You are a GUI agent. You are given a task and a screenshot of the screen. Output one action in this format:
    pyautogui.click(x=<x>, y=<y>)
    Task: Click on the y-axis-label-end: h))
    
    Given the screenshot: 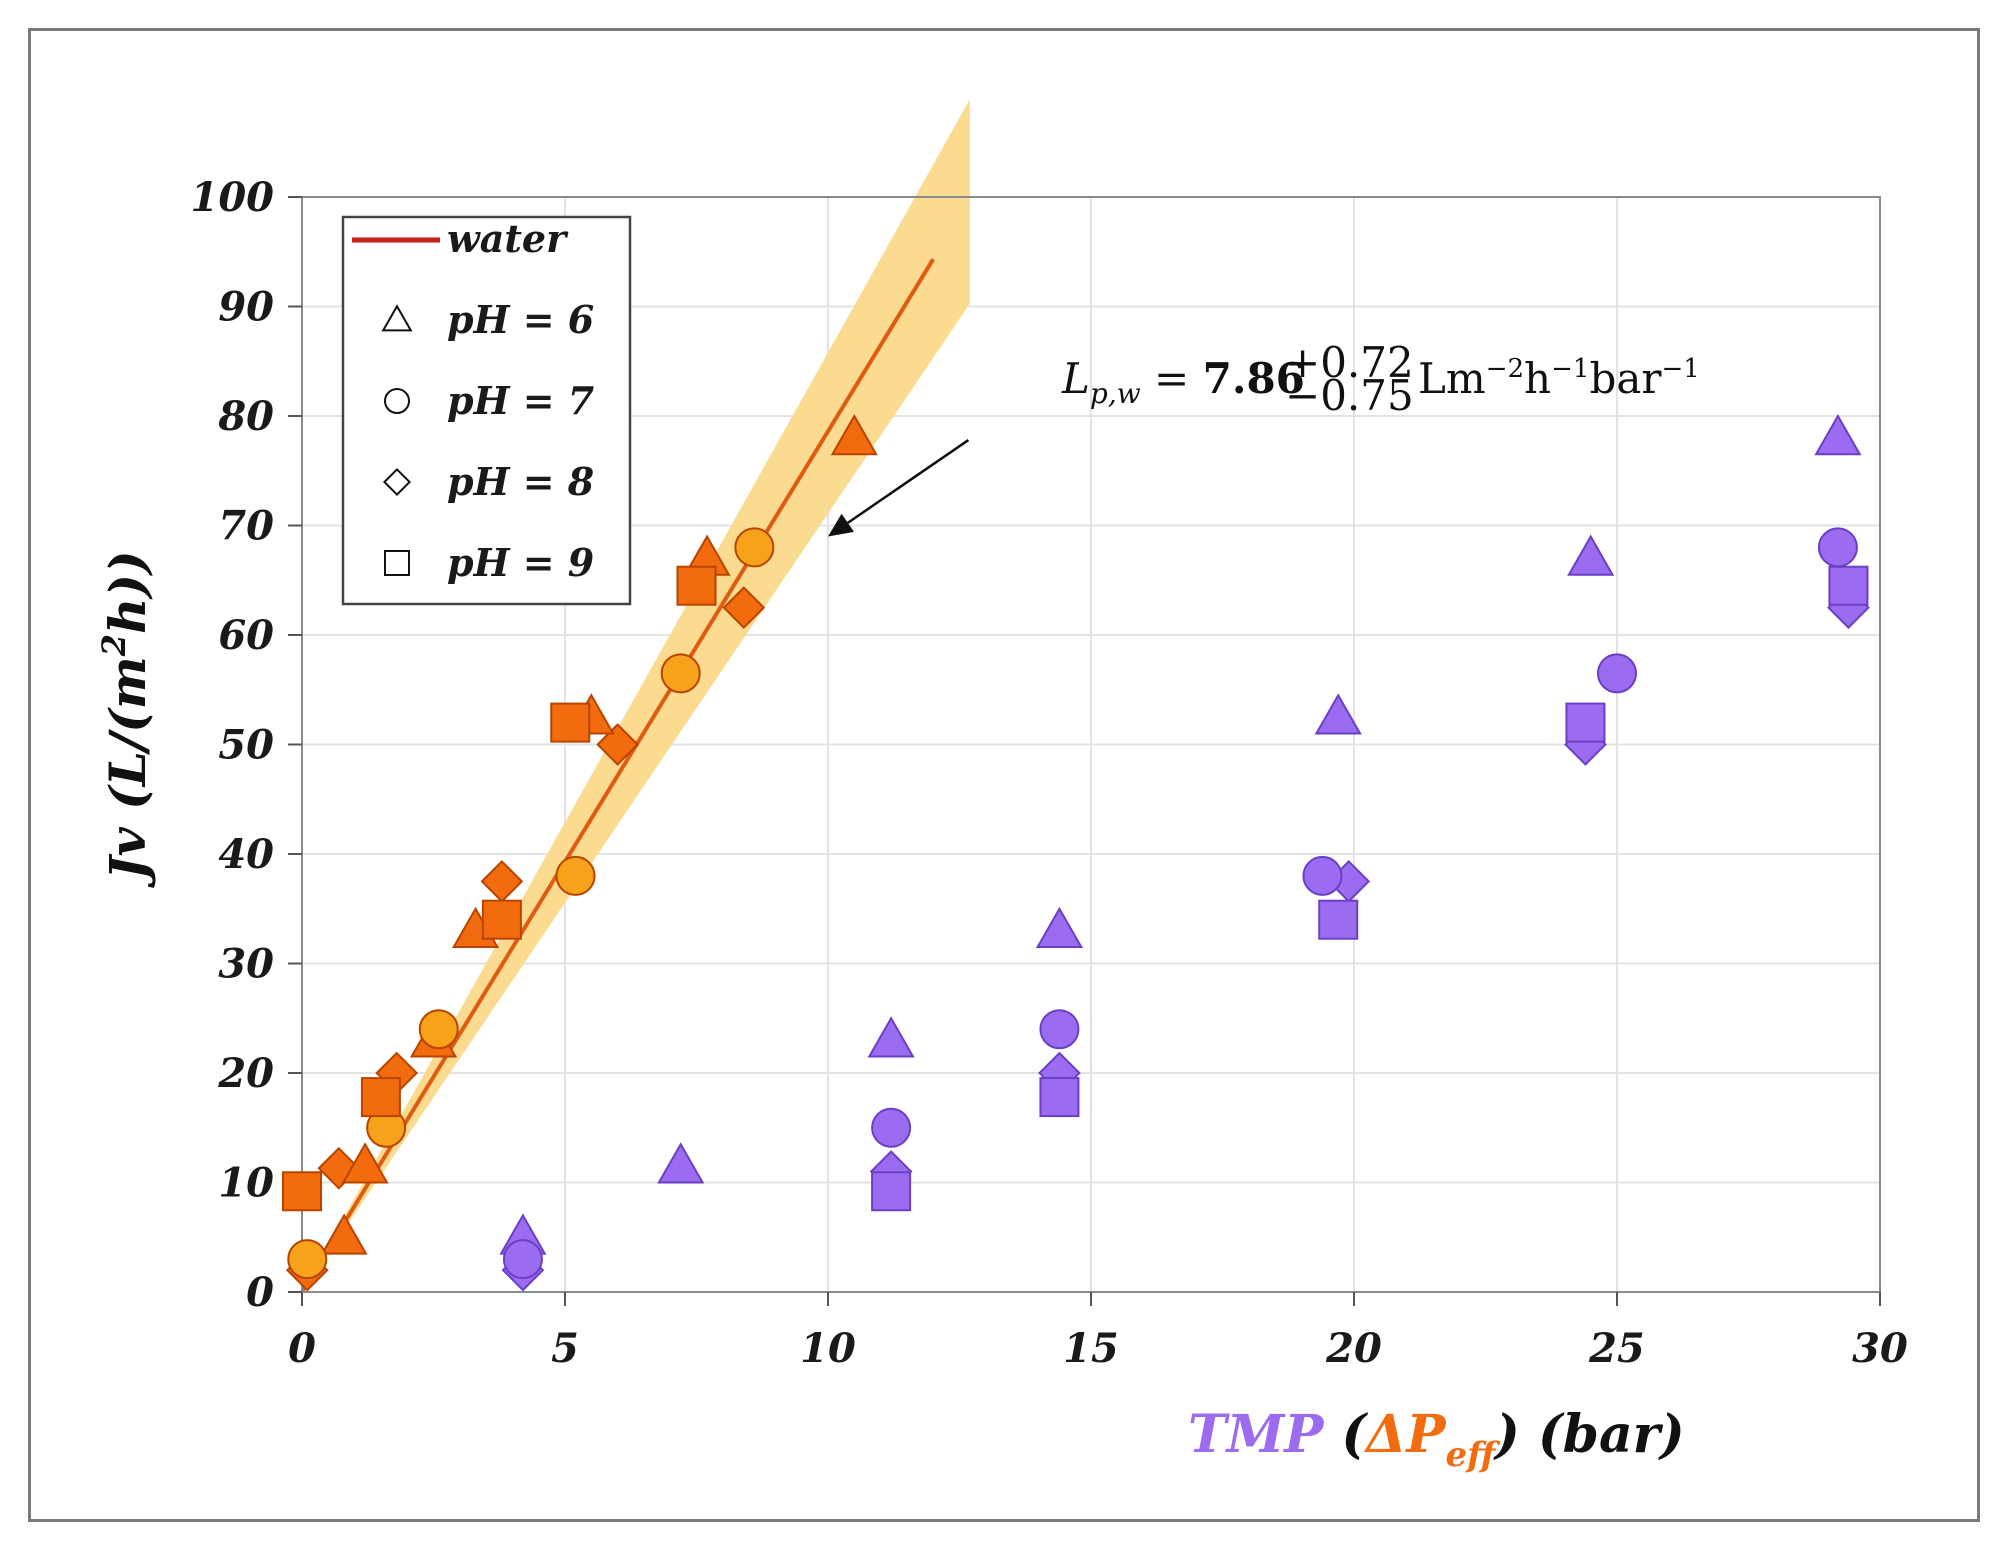 What is the action you would take?
    pyautogui.click(x=127, y=592)
    